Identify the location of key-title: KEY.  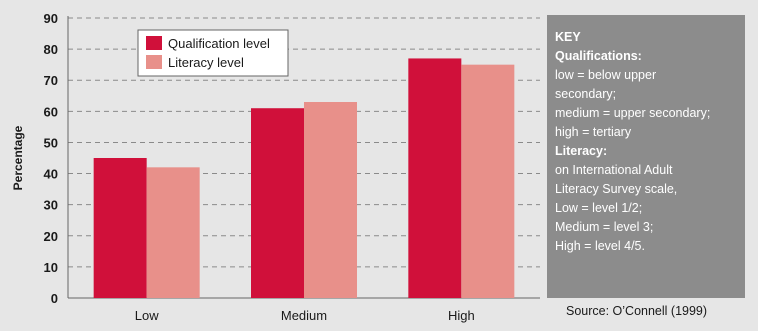
(568, 37).